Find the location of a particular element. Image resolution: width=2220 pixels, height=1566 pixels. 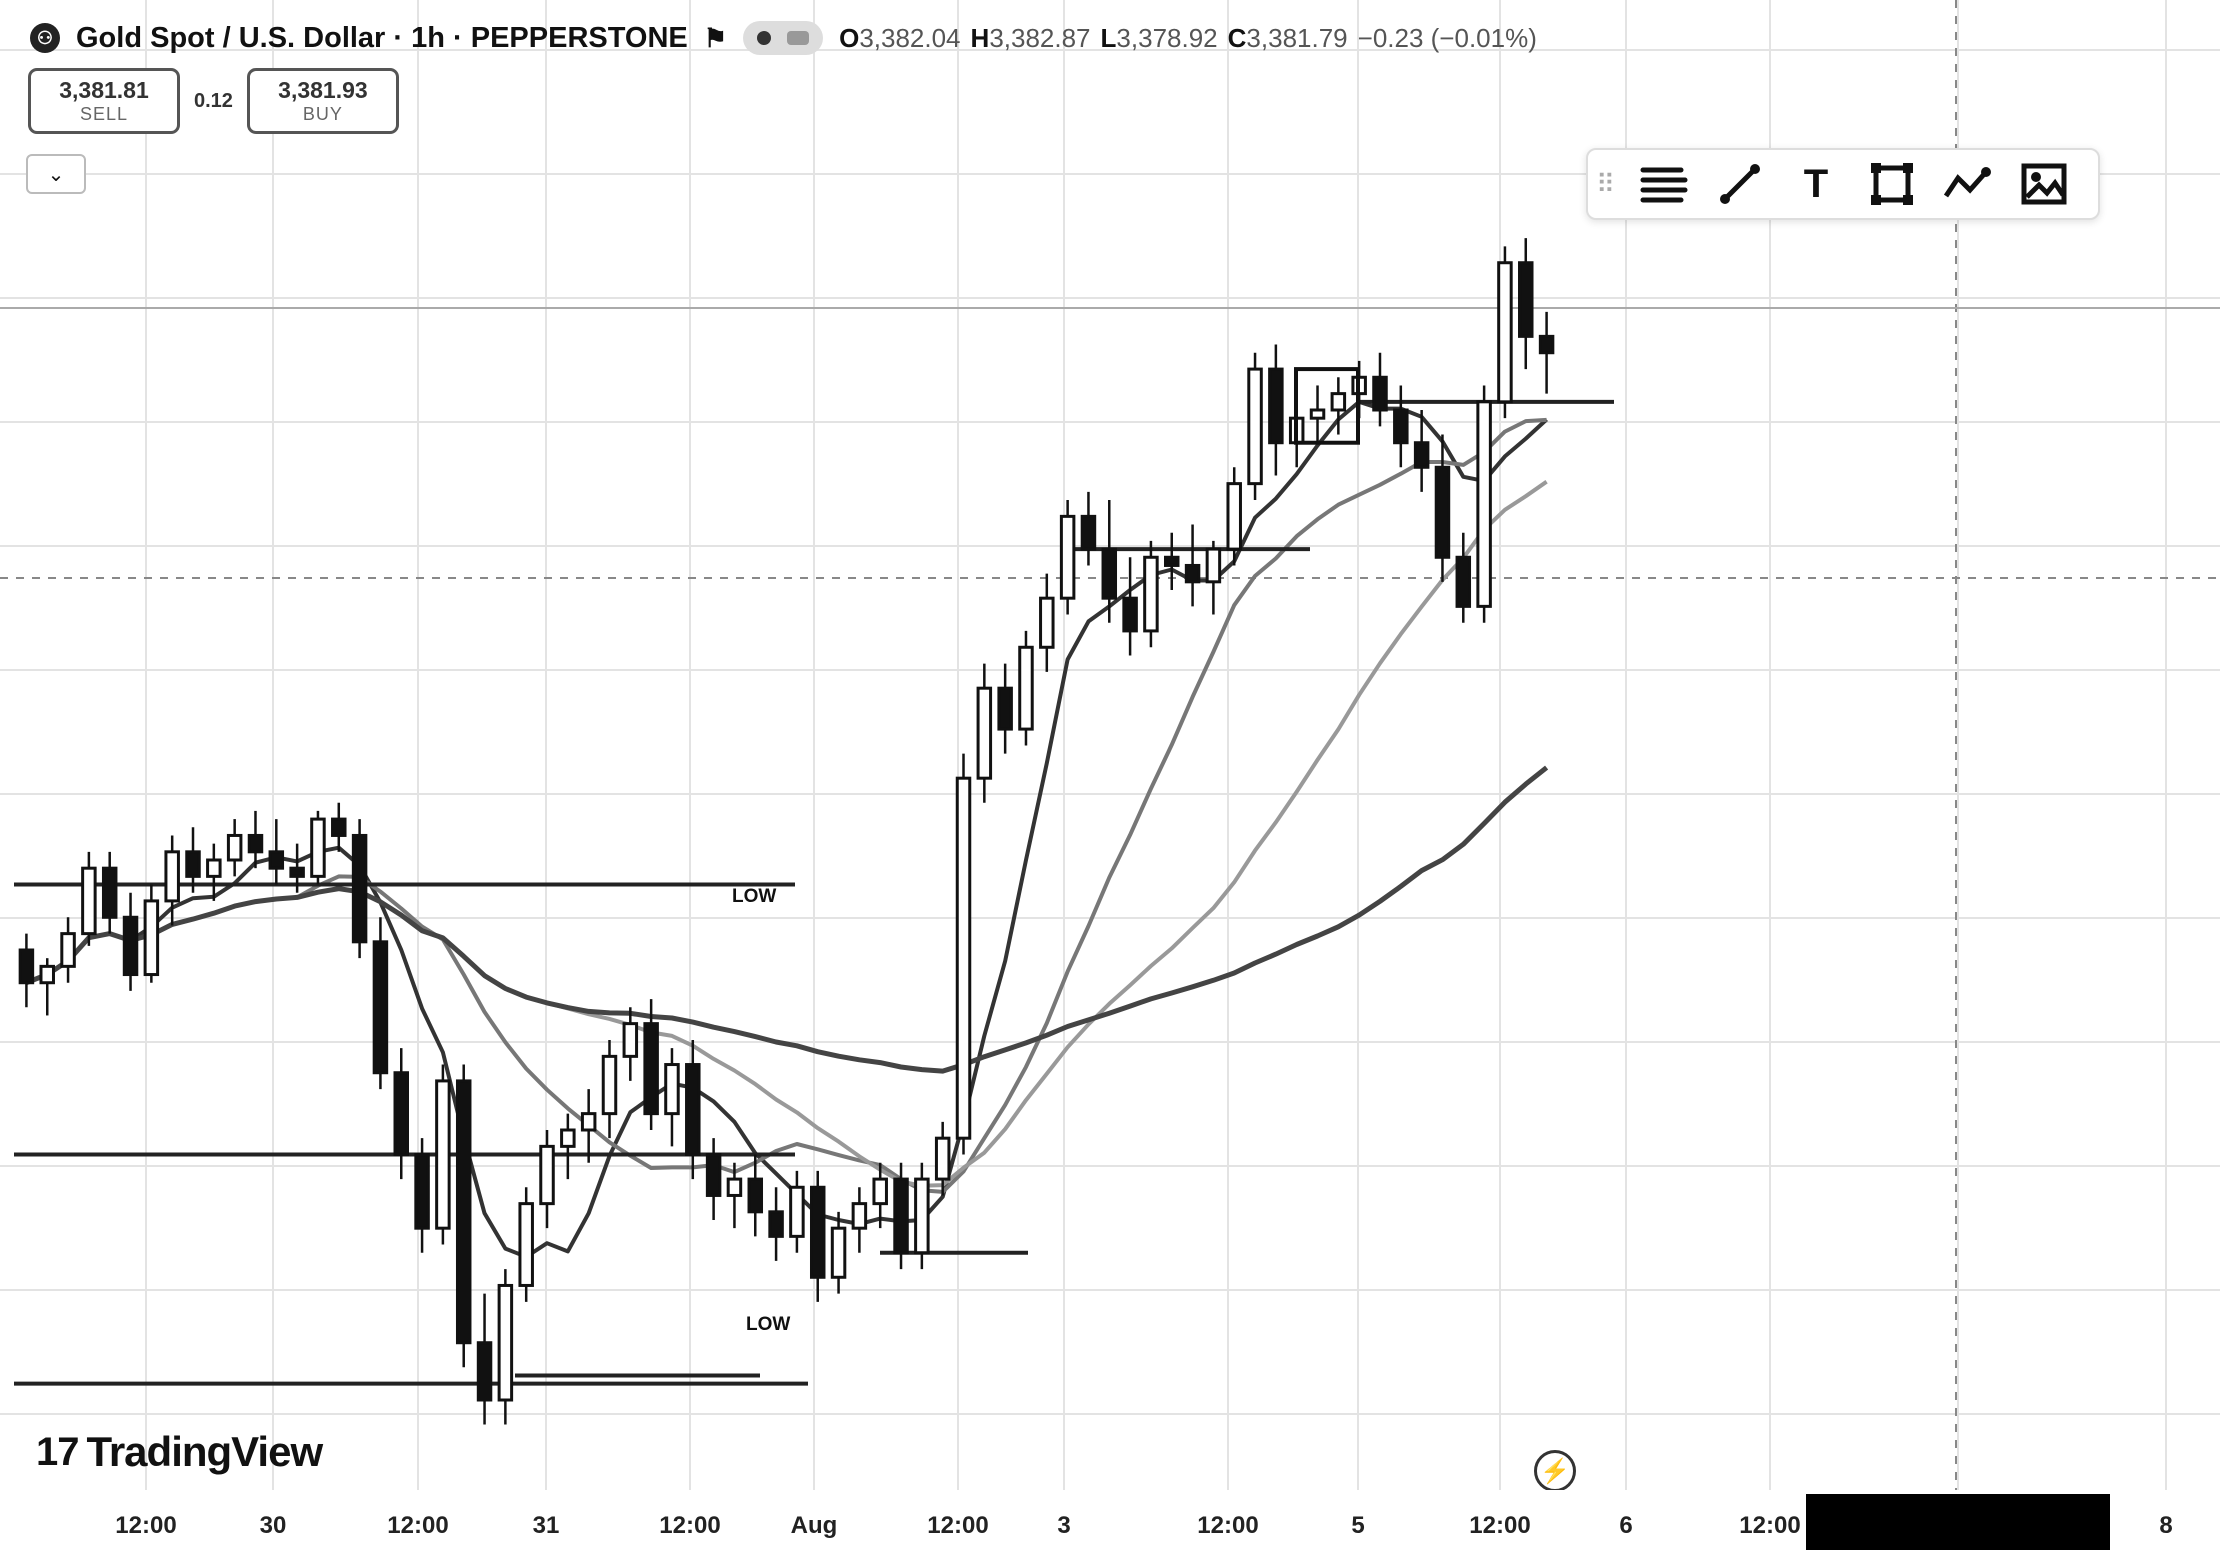

sell-price: 3,381.81 is located at coordinates (104, 90).